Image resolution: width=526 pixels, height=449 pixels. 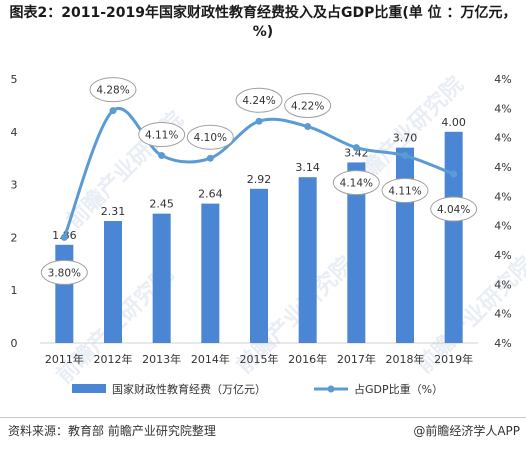 What do you see at coordinates (502, 79) in the screenshot?
I see `right-tick-label-9: 4%` at bounding box center [502, 79].